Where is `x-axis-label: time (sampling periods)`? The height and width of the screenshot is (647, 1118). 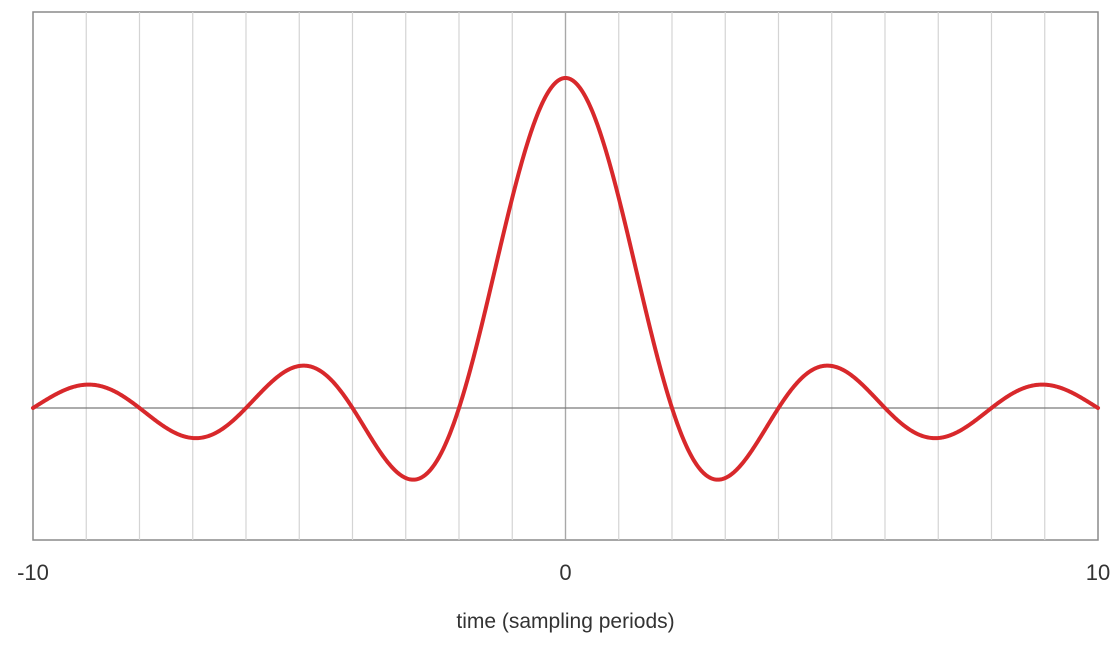
x-axis-label: time (sampling periods) is located at coordinates (565, 621).